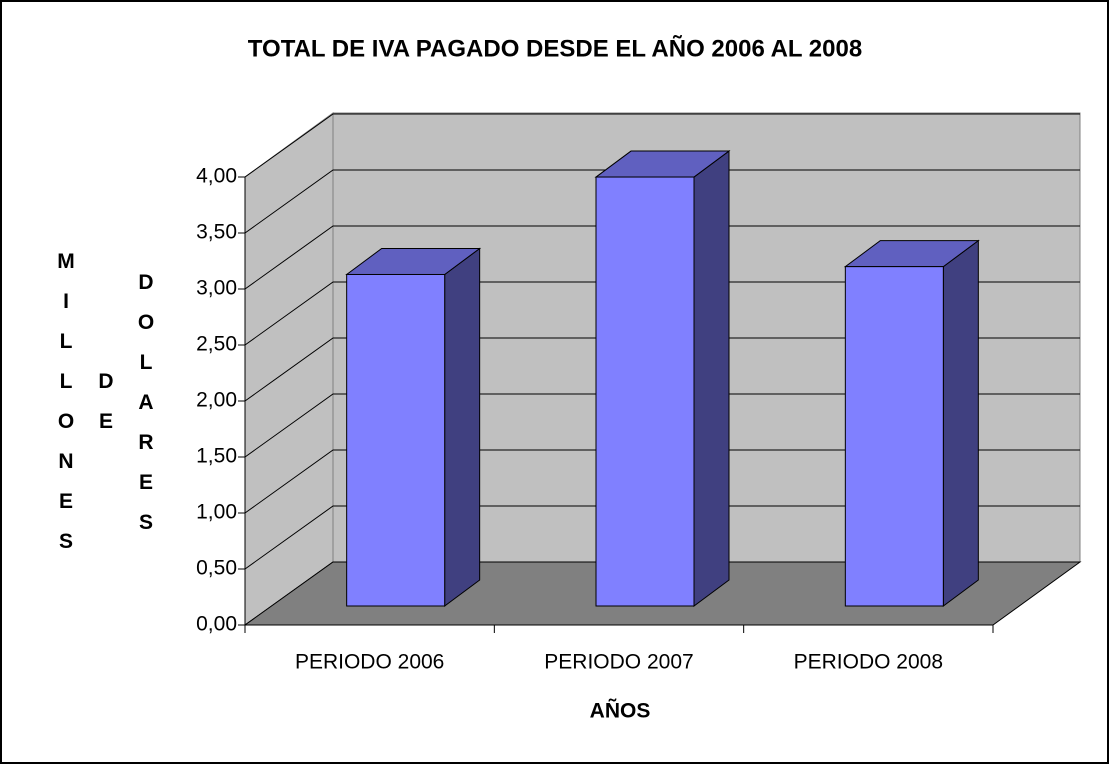 The height and width of the screenshot is (764, 1109). What do you see at coordinates (369, 662) in the screenshot?
I see `x-tick-label: PERIODO 2006` at bounding box center [369, 662].